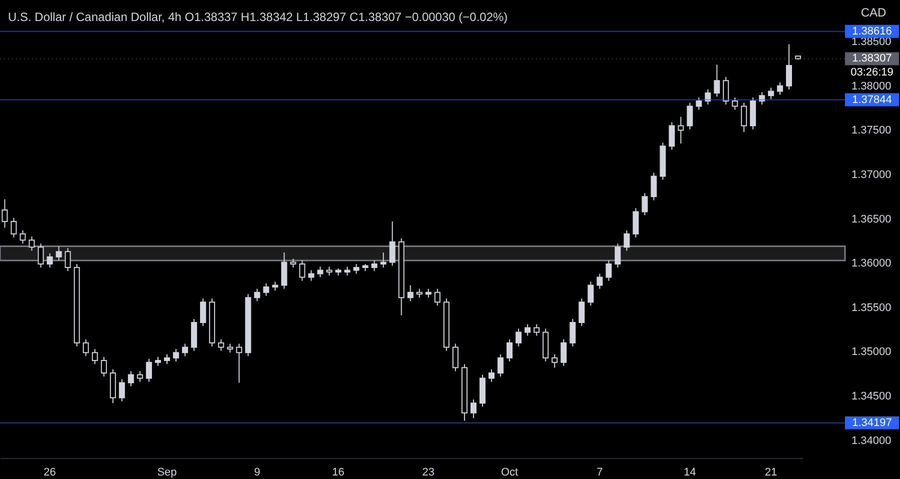 Image resolution: width=900 pixels, height=479 pixels. I want to click on ref-line-label: 1.38307, so click(872, 58).